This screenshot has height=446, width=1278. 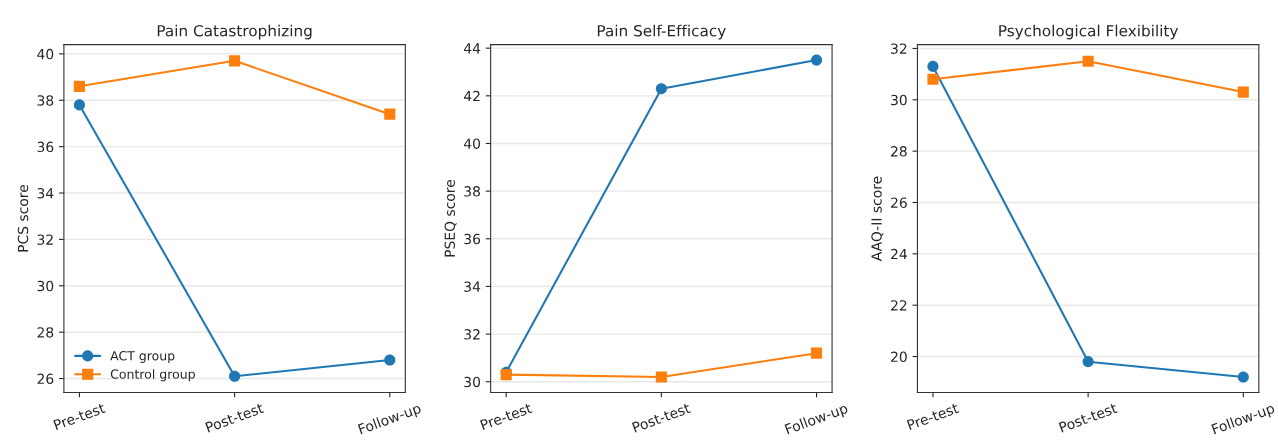 I want to click on y-axis-title: PCS score, so click(x=23, y=218).